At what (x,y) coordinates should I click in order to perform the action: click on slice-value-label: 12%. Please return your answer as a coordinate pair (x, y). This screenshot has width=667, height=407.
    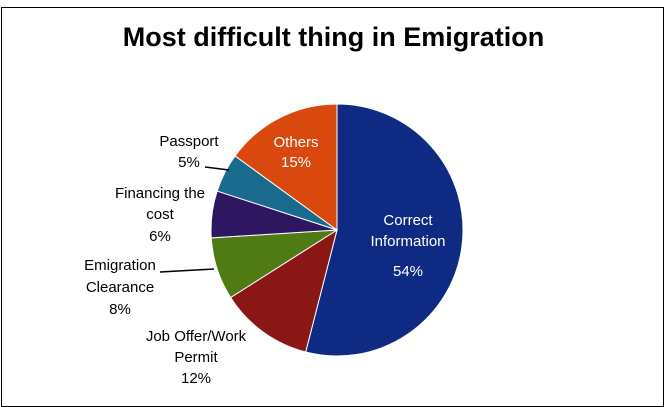
    Looking at the image, I should click on (196, 378).